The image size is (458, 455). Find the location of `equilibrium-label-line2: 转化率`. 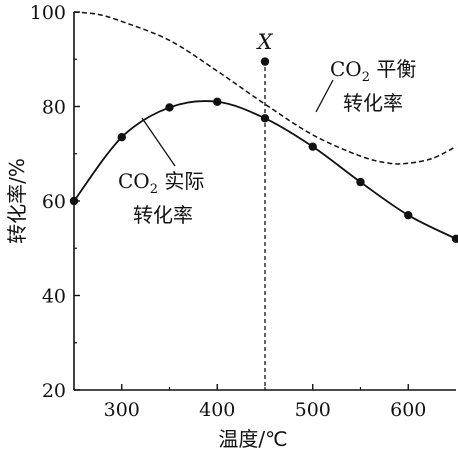

equilibrium-label-line2: 转化率 is located at coordinates (373, 103).